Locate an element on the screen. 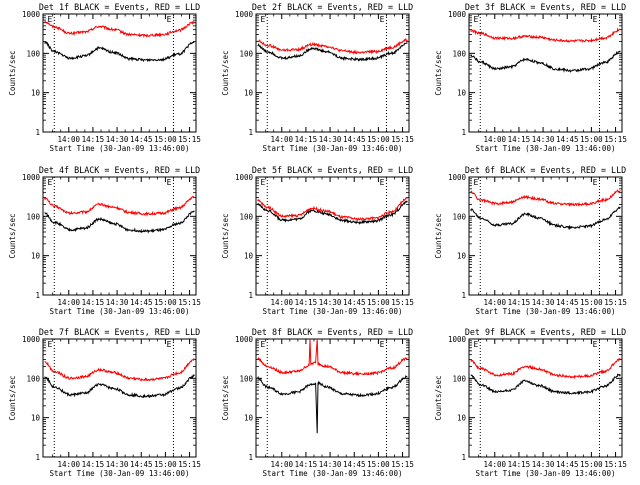 The image size is (640, 485). chart-title: Det 6f BLACK = Events, RED = LLD is located at coordinates (545, 170).